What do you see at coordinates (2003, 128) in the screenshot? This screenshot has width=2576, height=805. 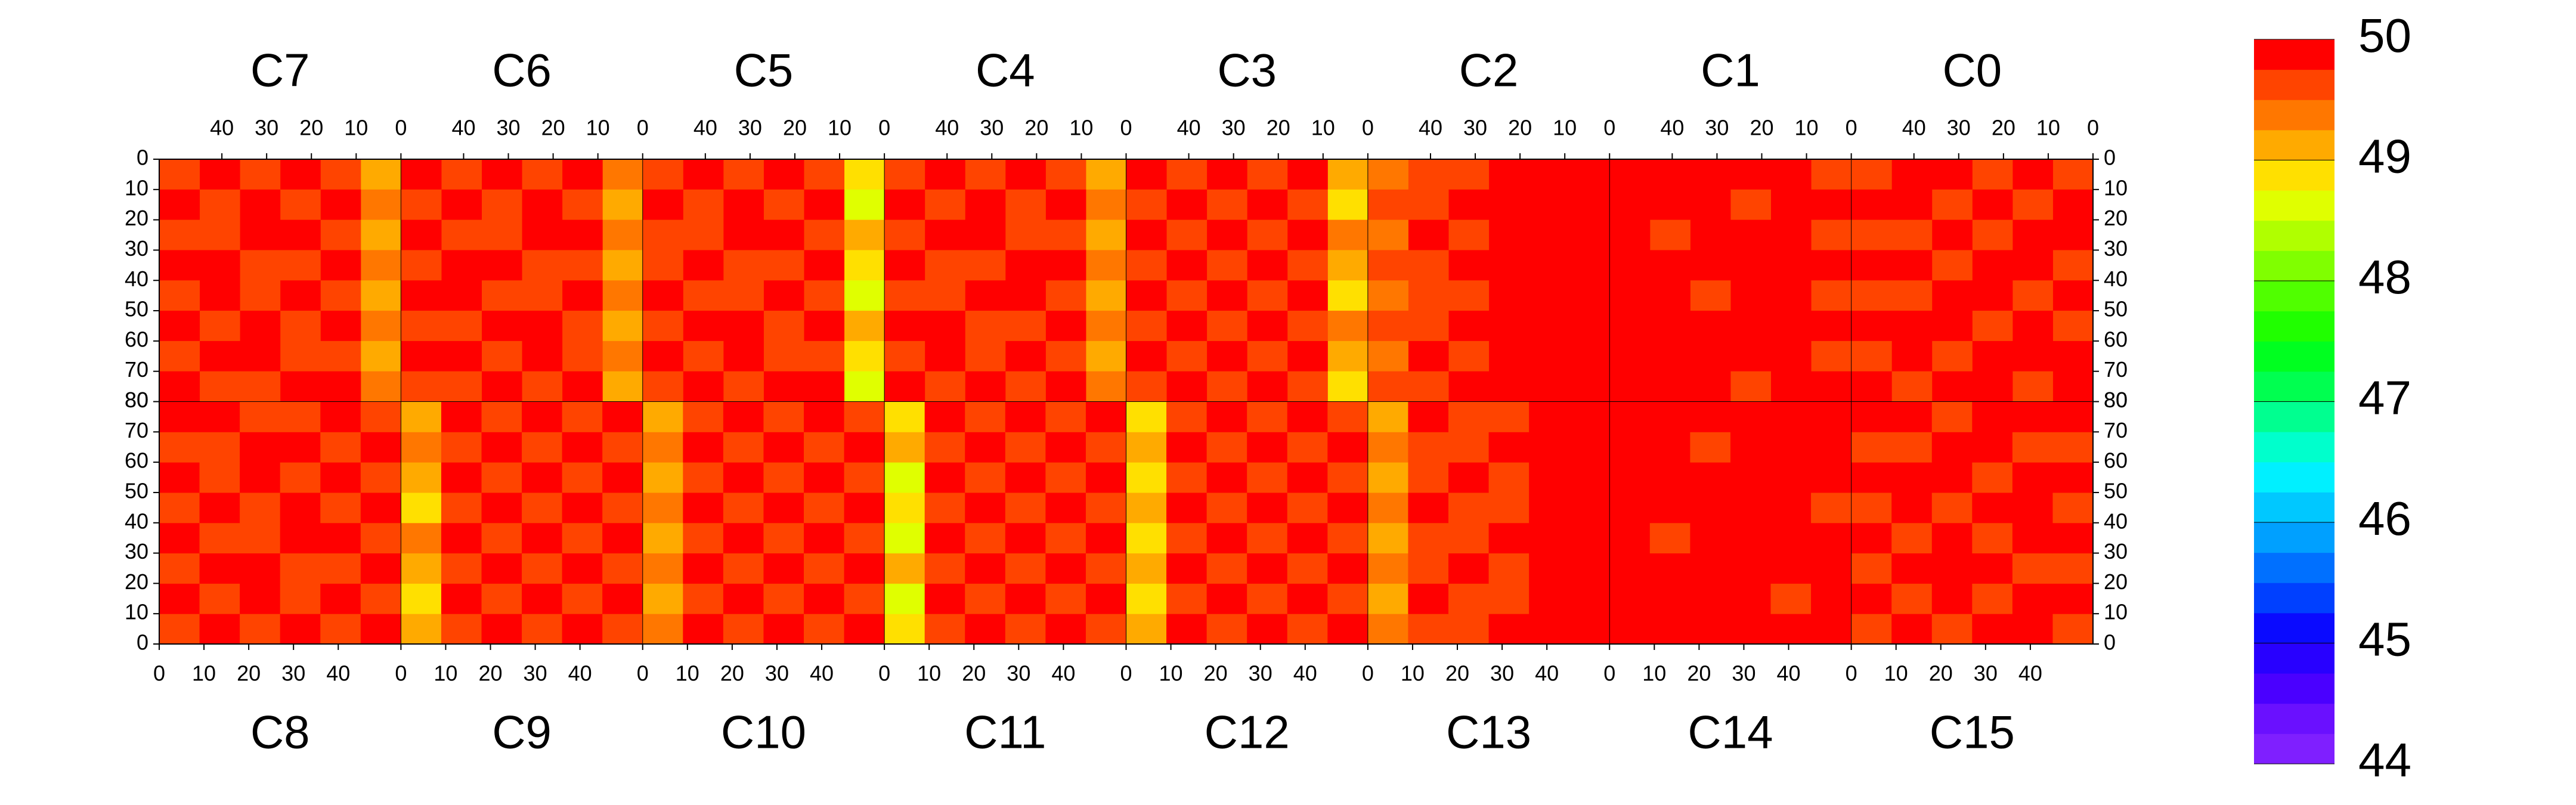 I see `x-tick-label: 20` at bounding box center [2003, 128].